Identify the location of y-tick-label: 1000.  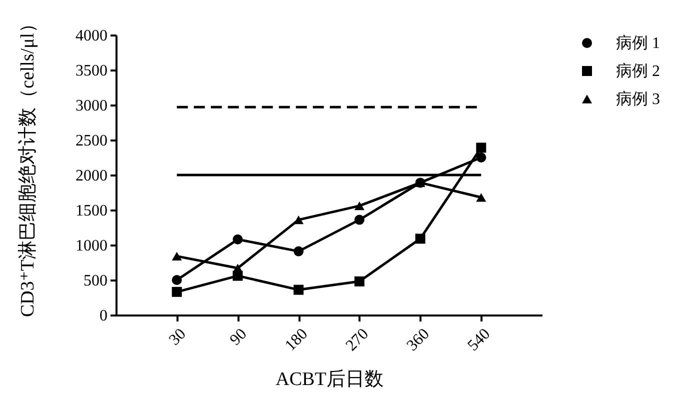
(92, 246).